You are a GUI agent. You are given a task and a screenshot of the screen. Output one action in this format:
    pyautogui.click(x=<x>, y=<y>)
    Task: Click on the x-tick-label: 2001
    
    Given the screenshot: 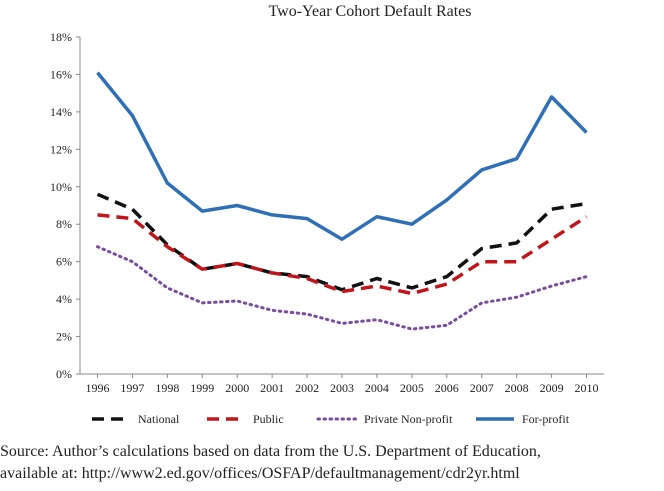 What is the action you would take?
    pyautogui.click(x=272, y=388)
    